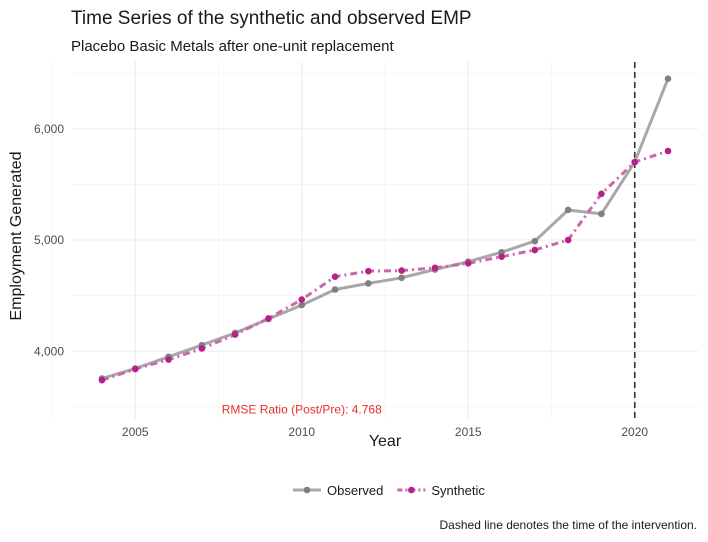 The height and width of the screenshot is (542, 708). I want to click on x-tick-label: 2005, so click(135, 432).